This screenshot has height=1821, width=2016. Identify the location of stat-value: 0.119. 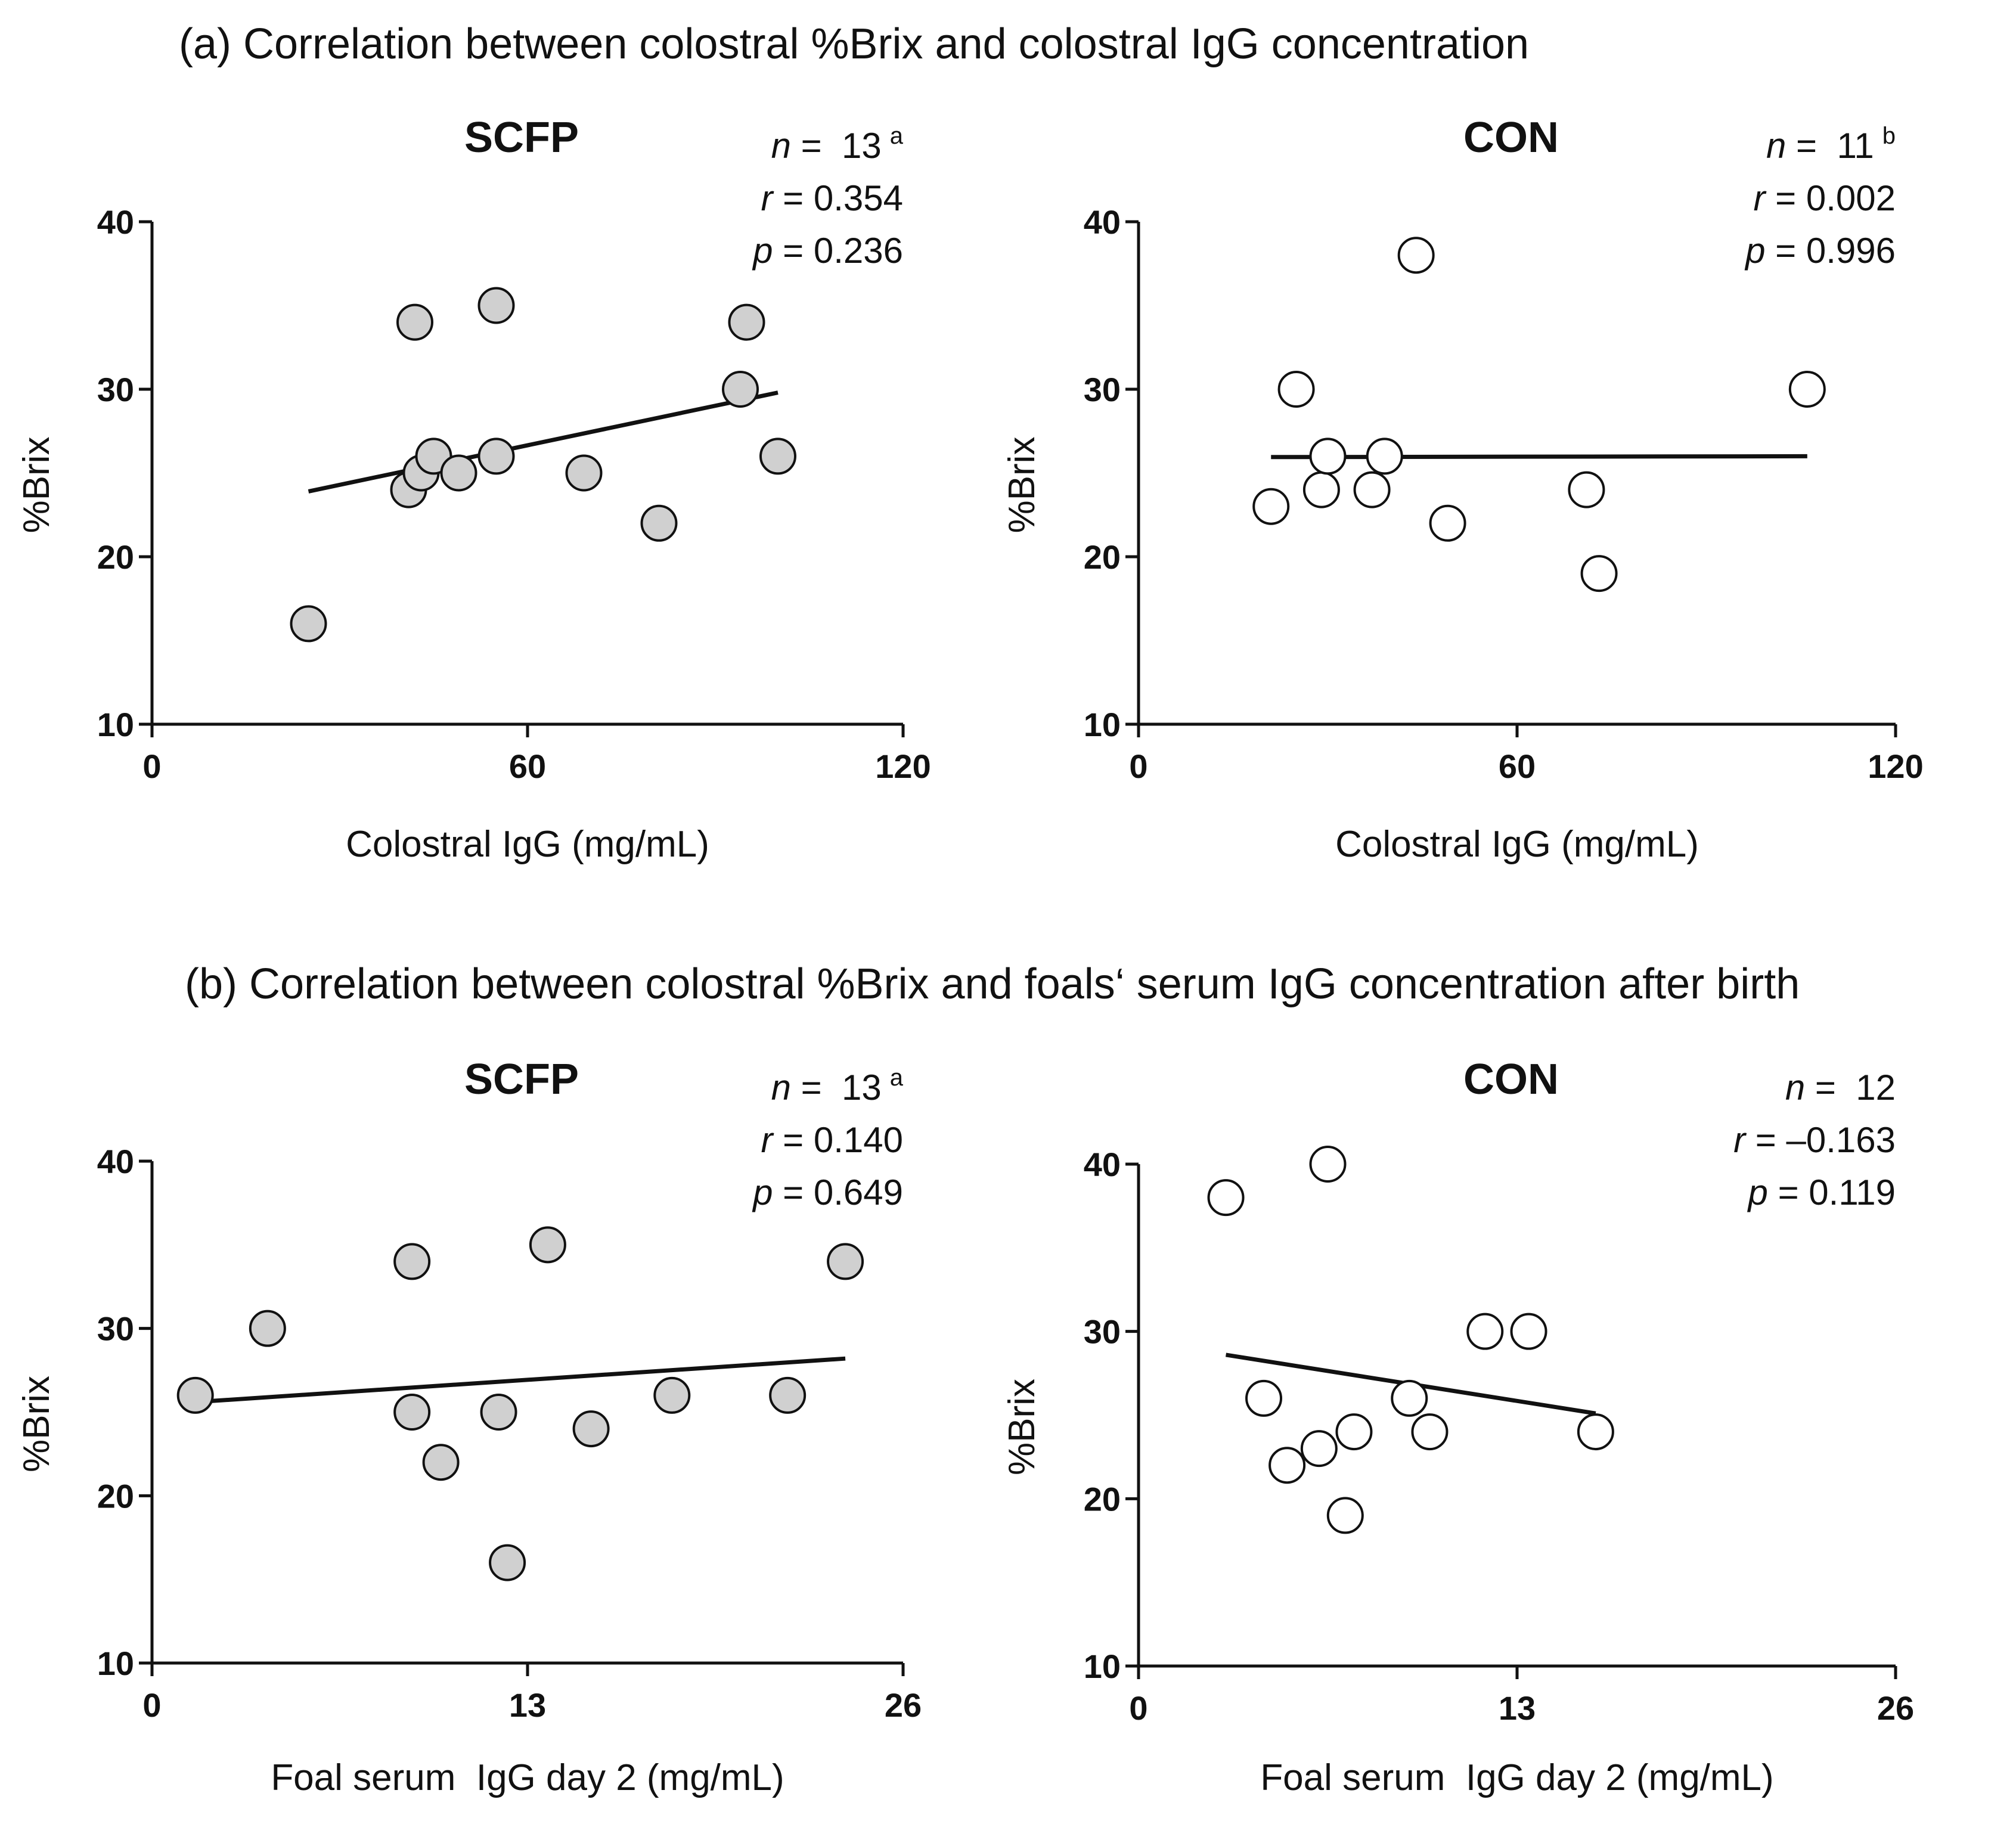
(1852, 1192).